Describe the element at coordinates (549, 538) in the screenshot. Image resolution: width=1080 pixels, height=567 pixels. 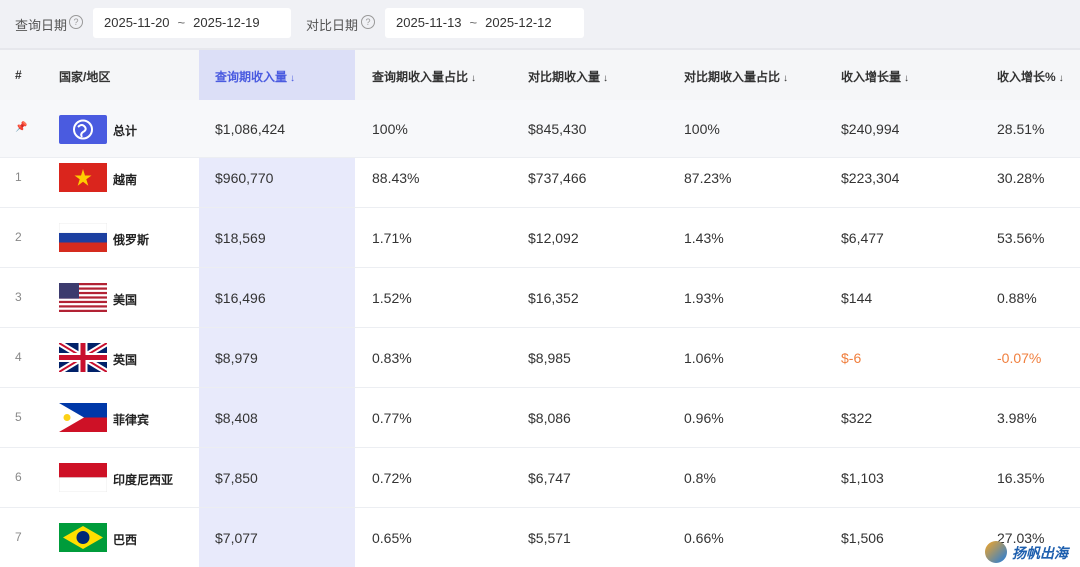
I see `compare-revenue: $5,571` at that location.